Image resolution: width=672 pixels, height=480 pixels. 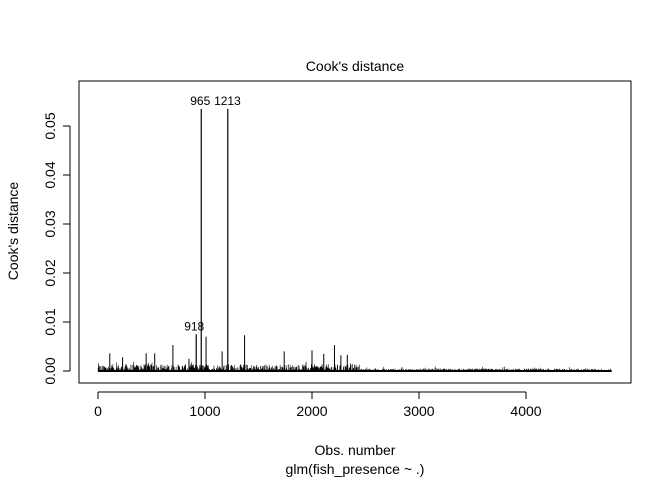 I want to click on y-axis: 0.00 0.01 0.02 0.03 0.04 0.05, so click(x=56, y=248).